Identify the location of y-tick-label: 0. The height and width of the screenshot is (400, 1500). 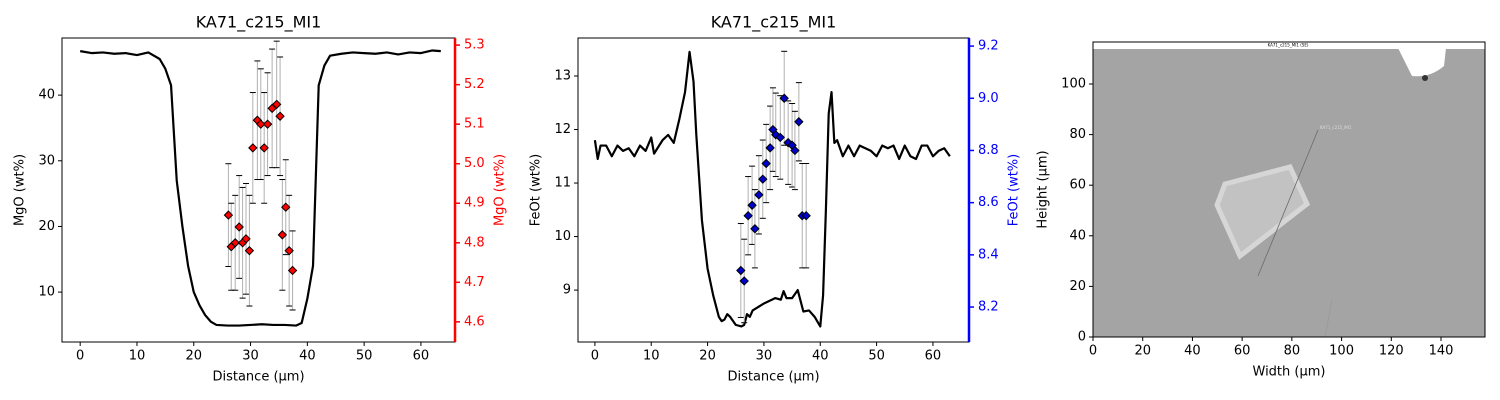
(1082, 337).